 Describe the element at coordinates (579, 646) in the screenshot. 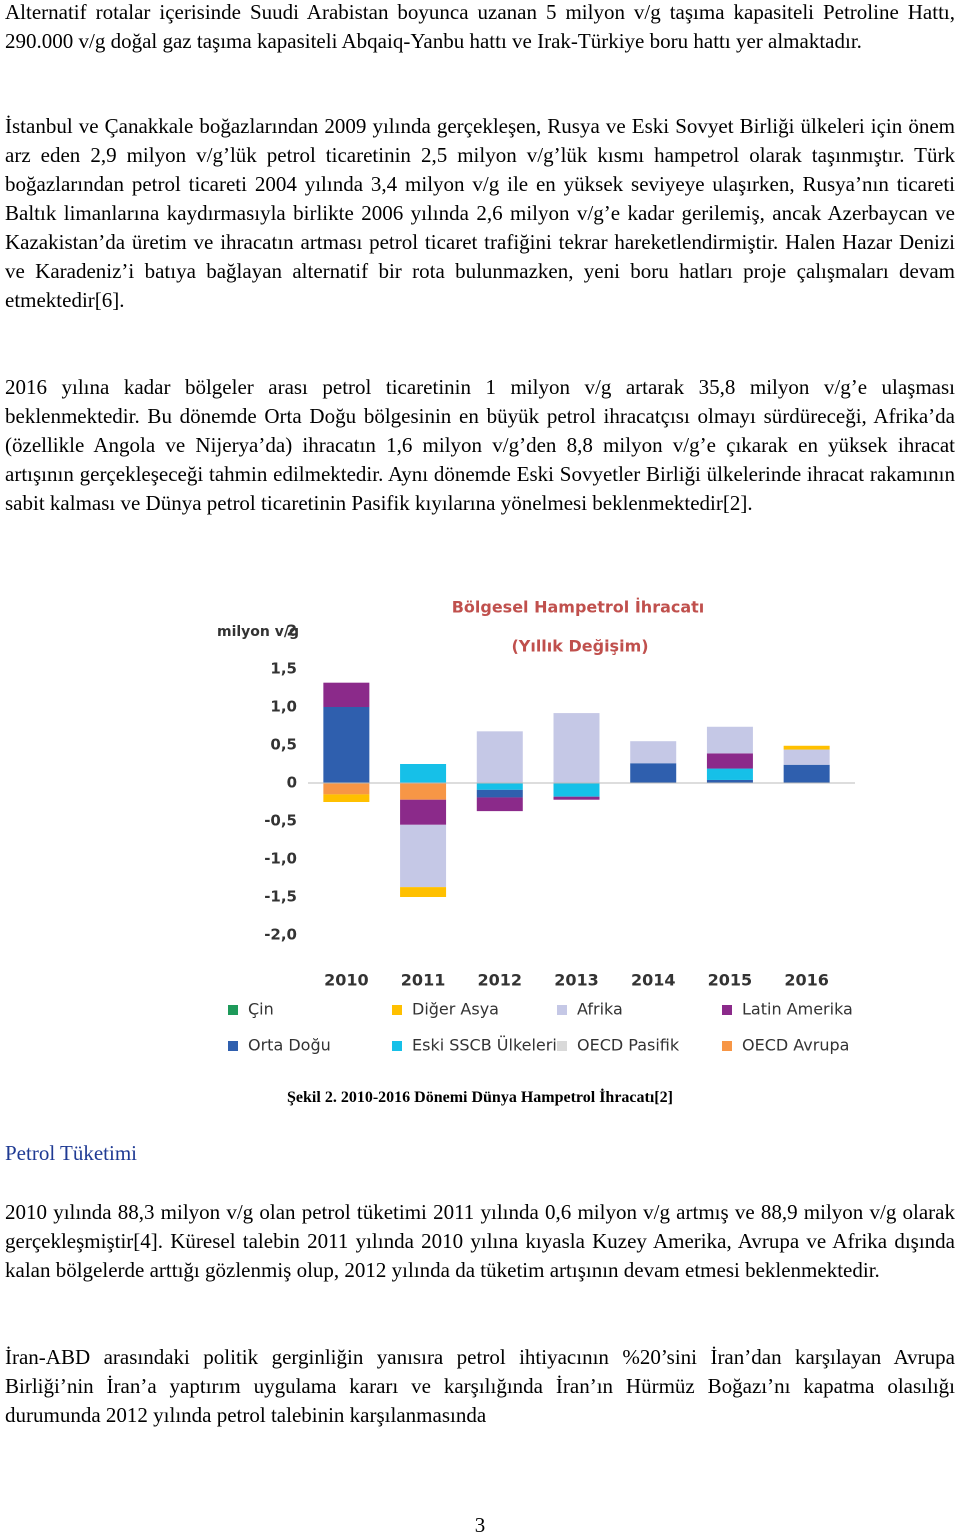

I see `chart-subtitle: (Yıllık Değişim)` at that location.